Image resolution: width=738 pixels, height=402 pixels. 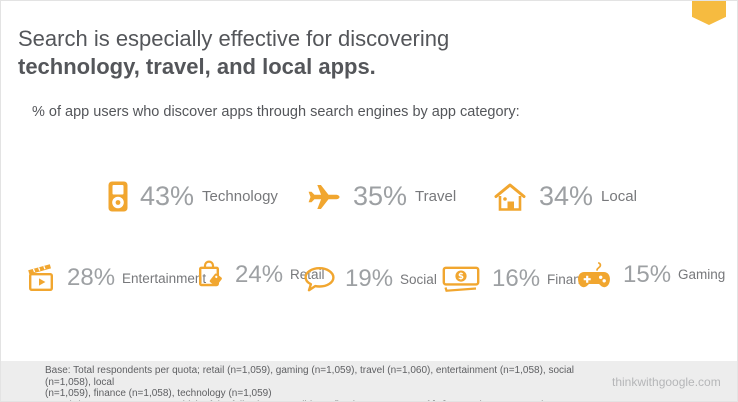 I want to click on stat-label: Social, so click(x=418, y=279).